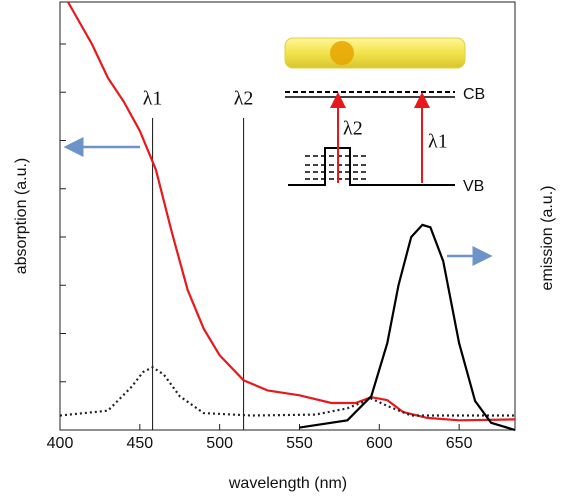 This screenshot has width=565, height=498. What do you see at coordinates (473, 186) in the screenshot?
I see `vb-label: VB` at bounding box center [473, 186].